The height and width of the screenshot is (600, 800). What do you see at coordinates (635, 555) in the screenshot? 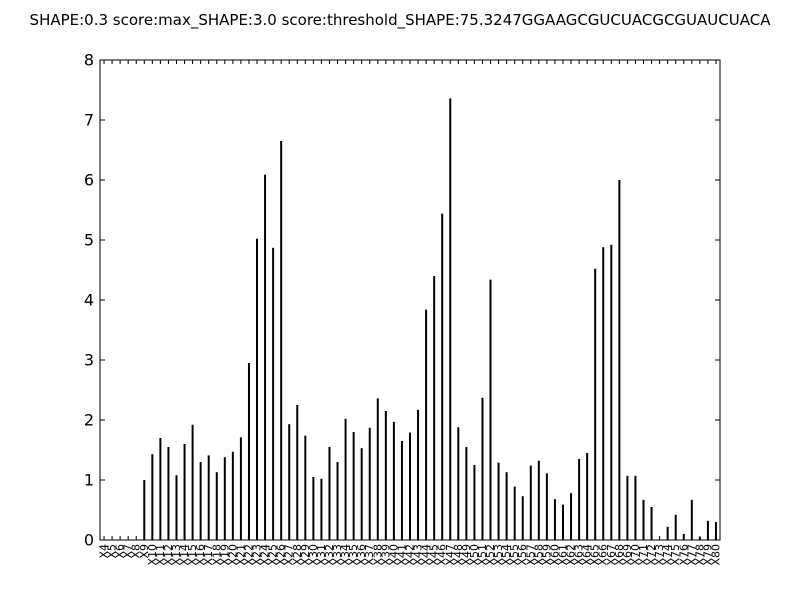
I see `x-tick-label: X70` at bounding box center [635, 555].